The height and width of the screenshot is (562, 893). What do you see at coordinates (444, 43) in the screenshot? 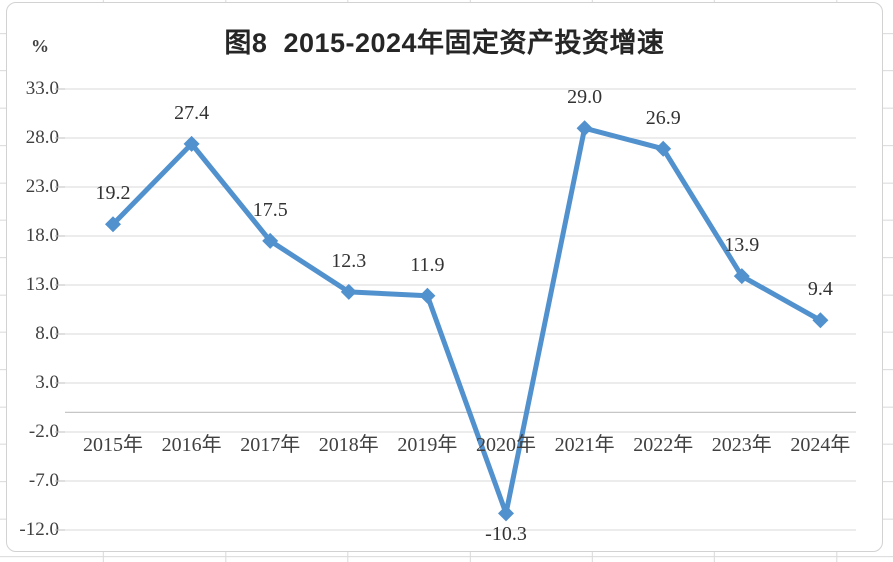
I see `chart-title: 图8 2015-2024年固定资产投资增速` at bounding box center [444, 43].